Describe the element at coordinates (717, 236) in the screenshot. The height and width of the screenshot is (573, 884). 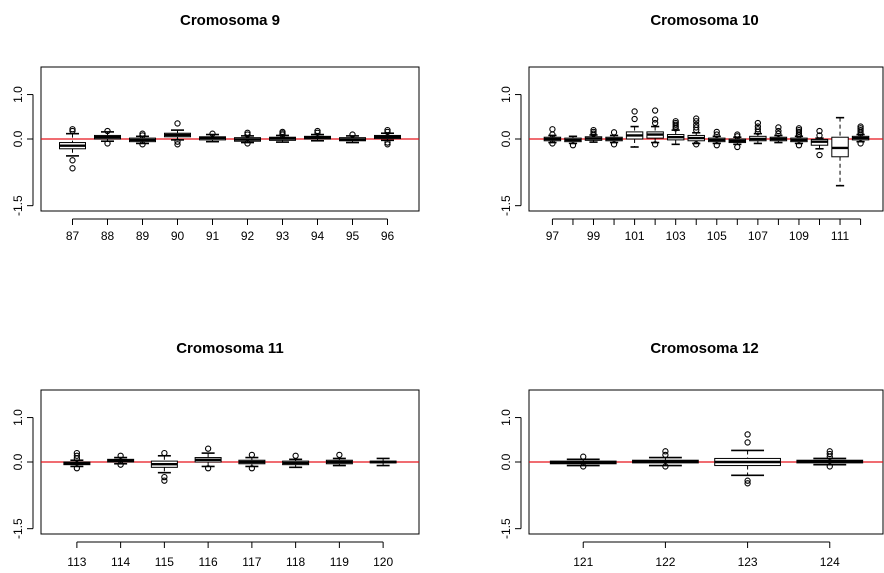
I see `x-tick-label: 105` at that location.